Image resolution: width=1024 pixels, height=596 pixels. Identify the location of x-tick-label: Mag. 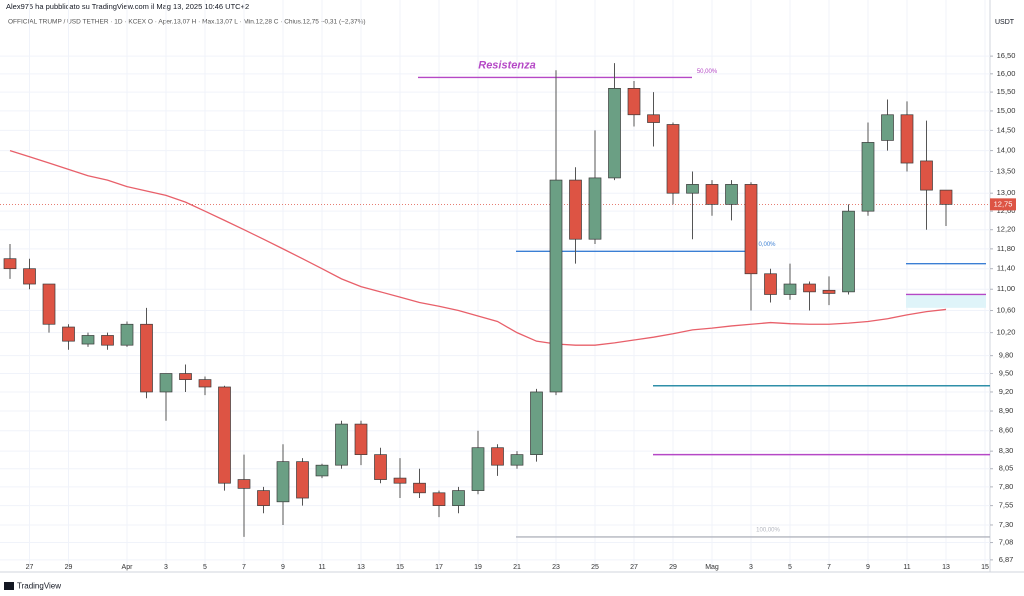
(712, 567).